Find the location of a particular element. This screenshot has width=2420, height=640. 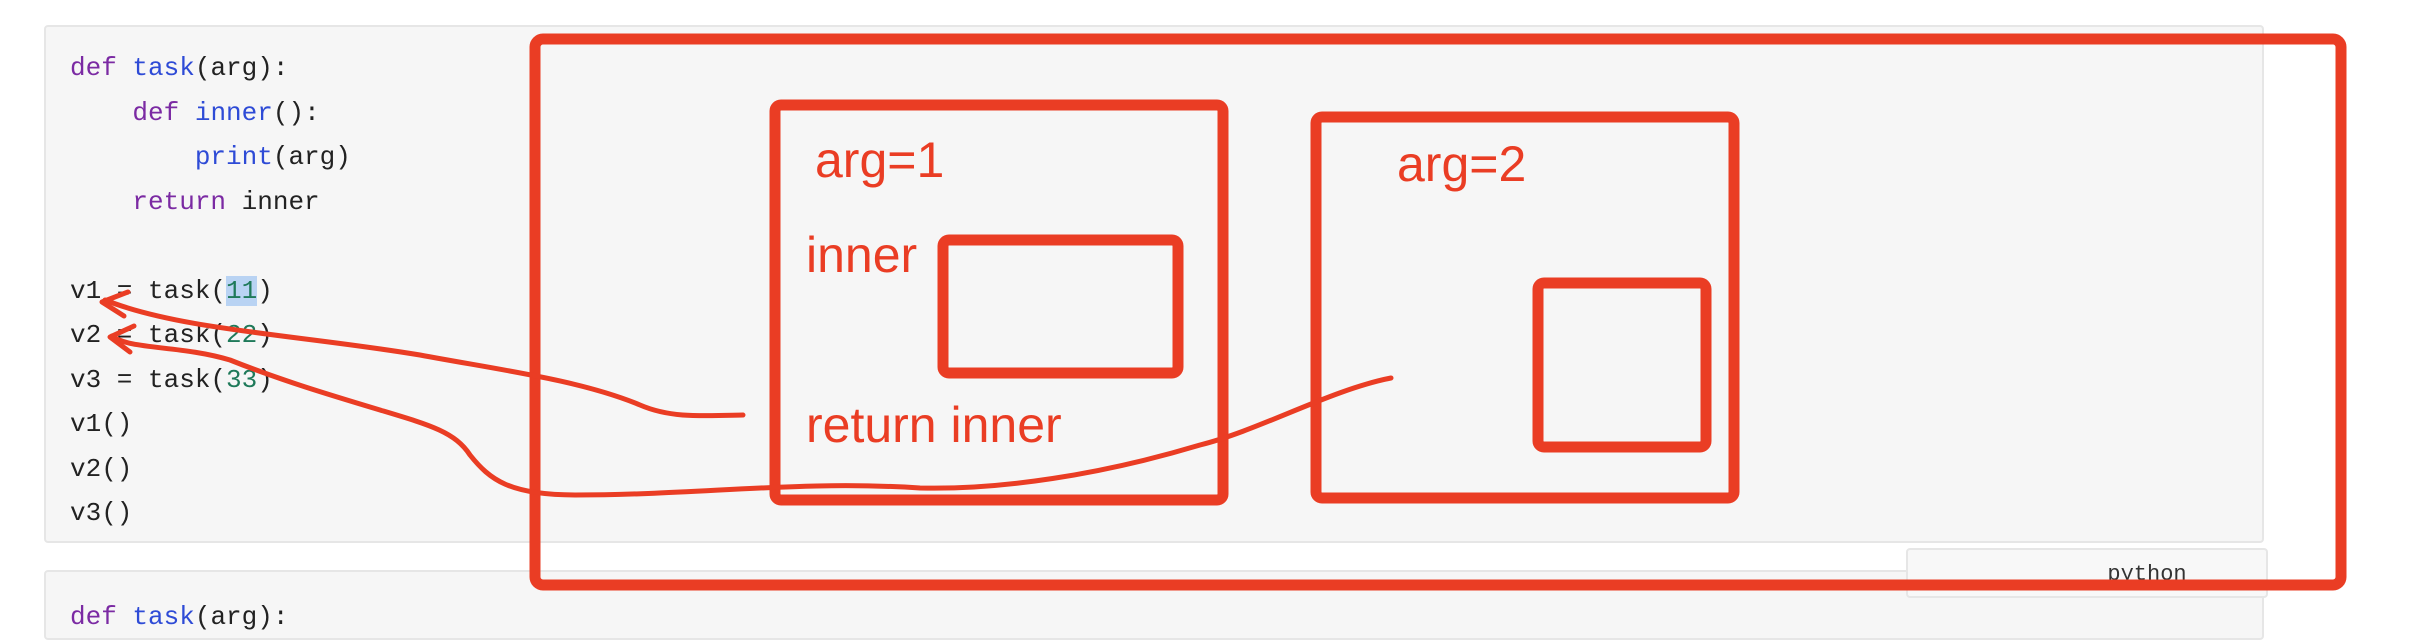

code-token: return is located at coordinates (187, 201).